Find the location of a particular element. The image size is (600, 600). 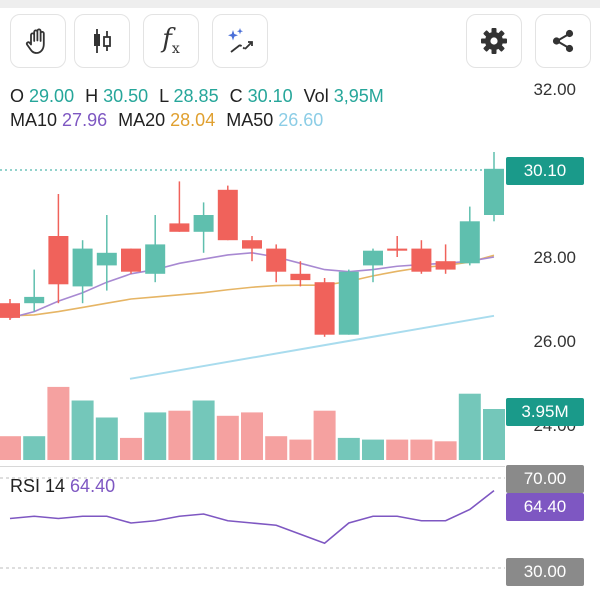

close-label: C is located at coordinates (236, 96).